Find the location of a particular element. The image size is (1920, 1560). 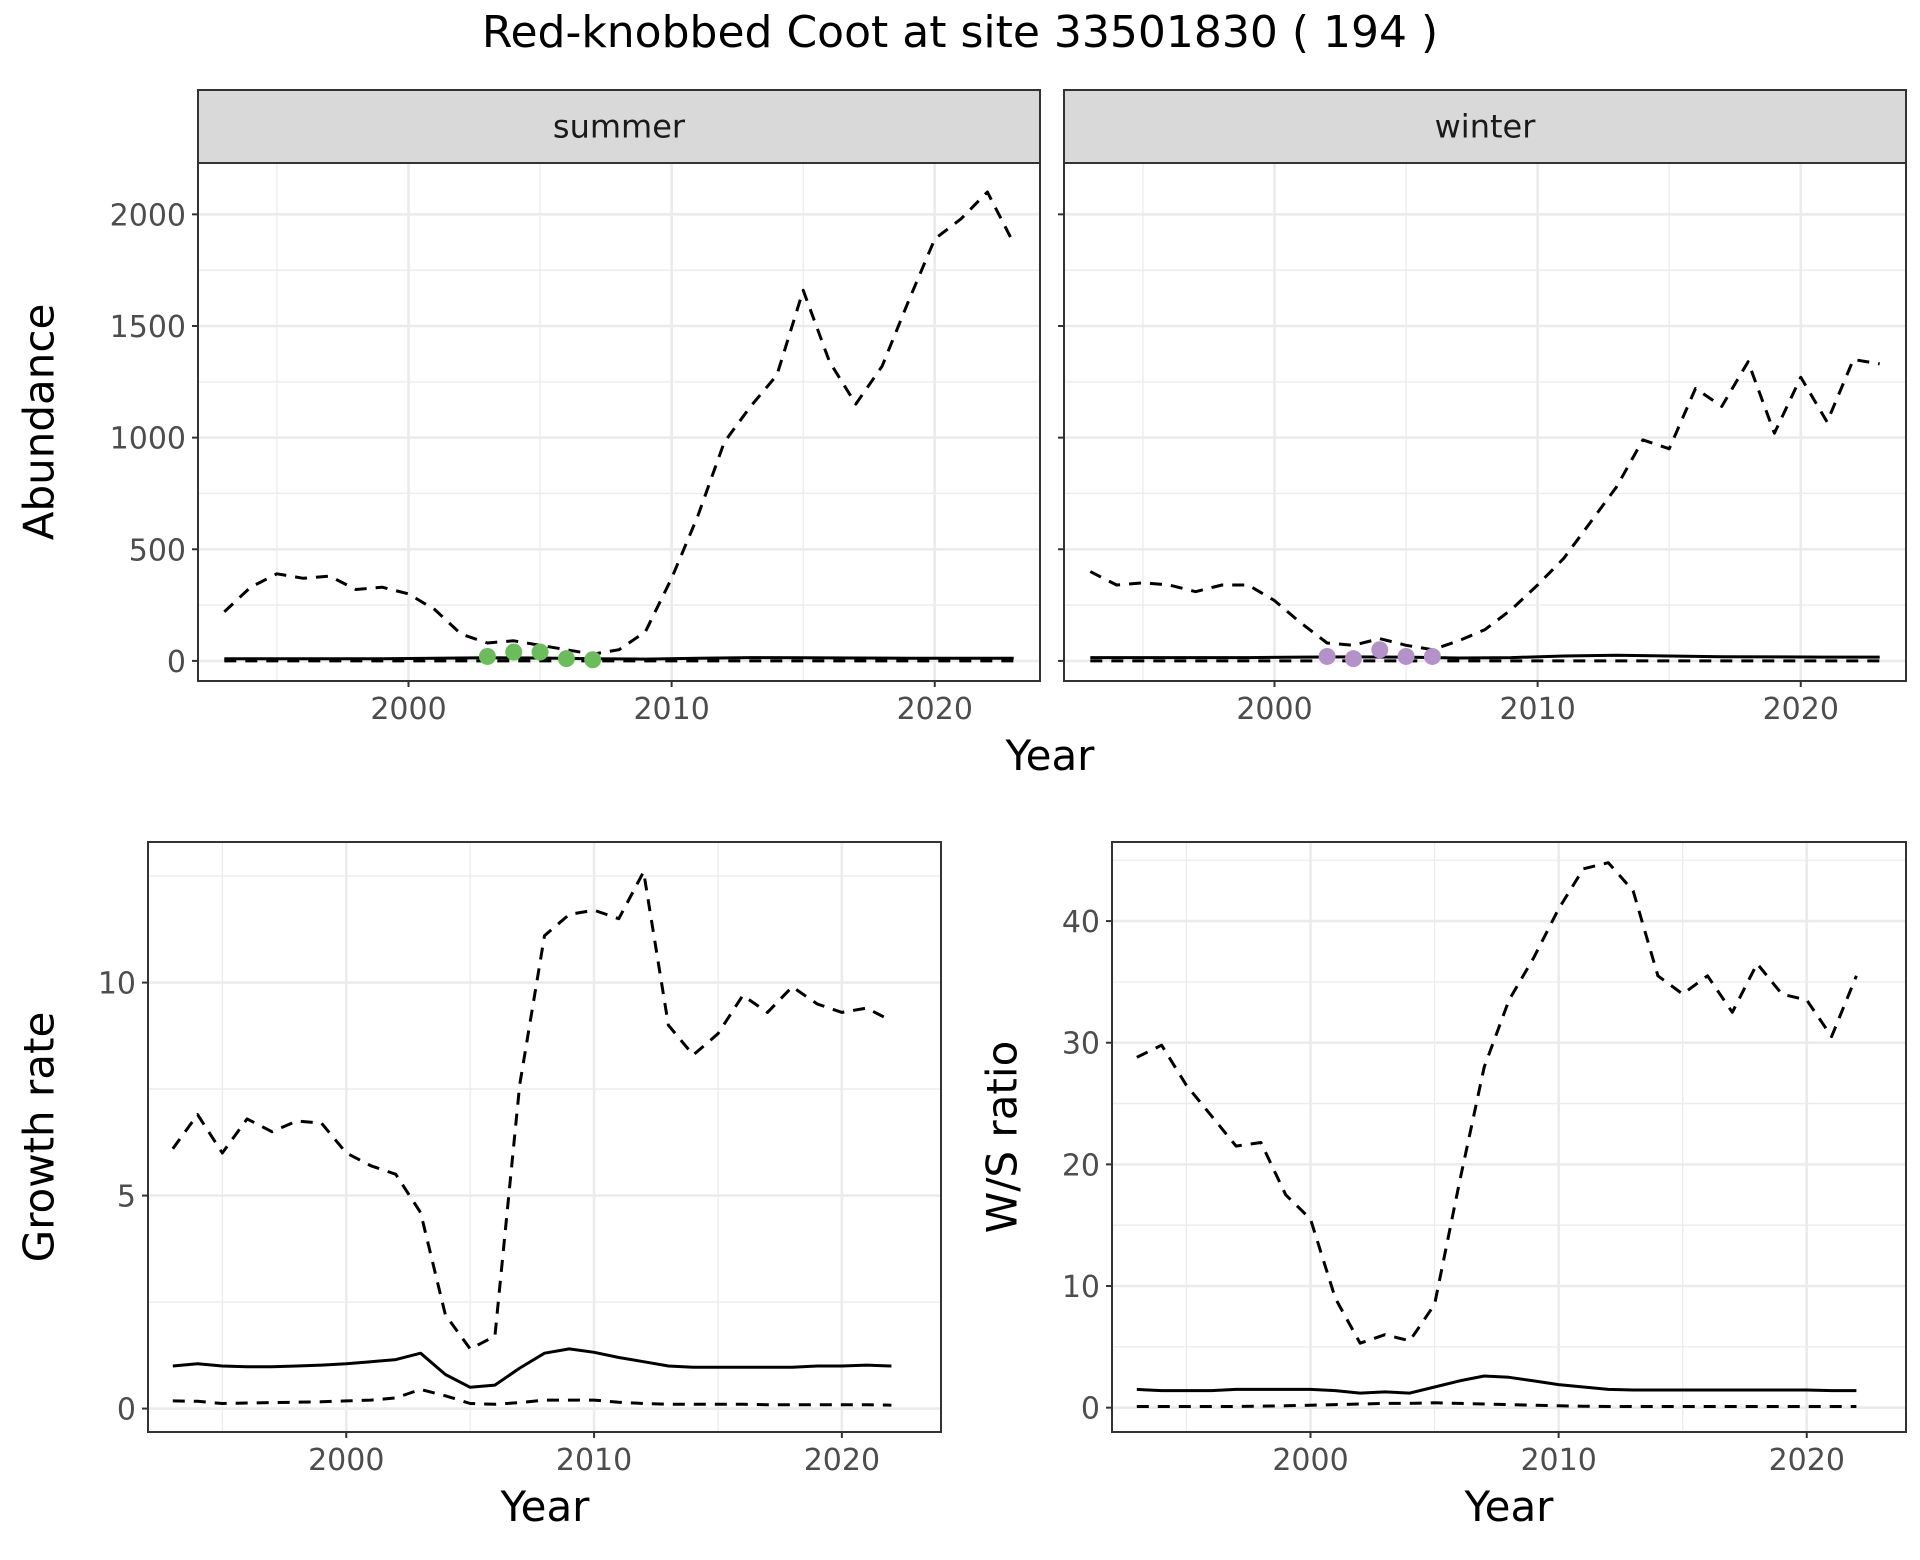

y-tick-label: 2000 is located at coordinates (148, 215).